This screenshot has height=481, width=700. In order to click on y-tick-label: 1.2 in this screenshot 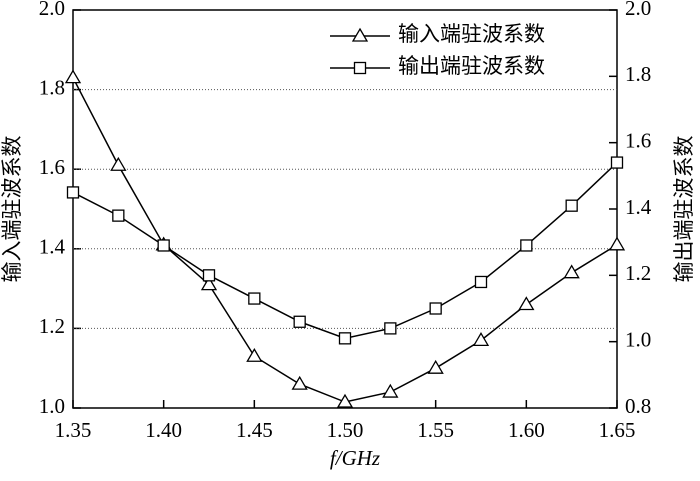, I will do `click(52, 326)`.